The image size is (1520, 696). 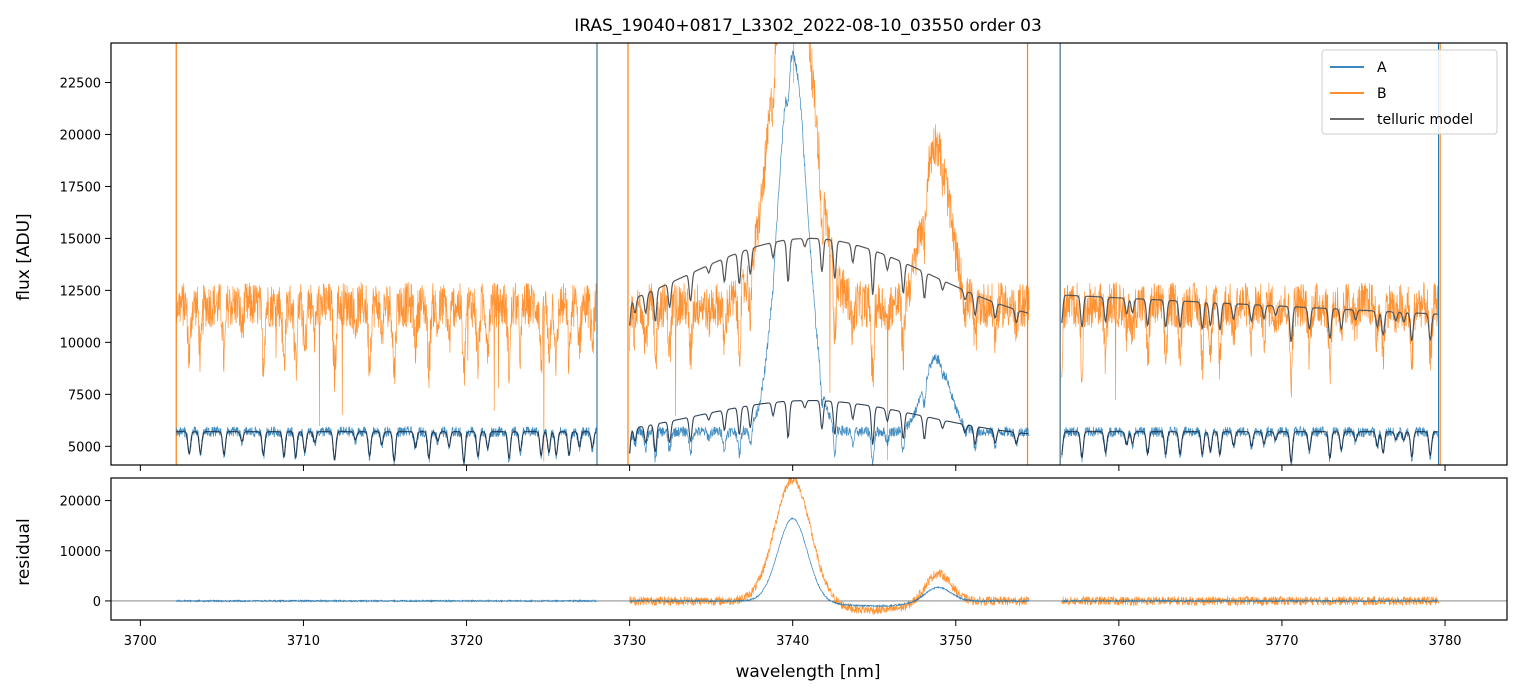 What do you see at coordinates (80, 135) in the screenshot?
I see `top-y-tick-label: 20000` at bounding box center [80, 135].